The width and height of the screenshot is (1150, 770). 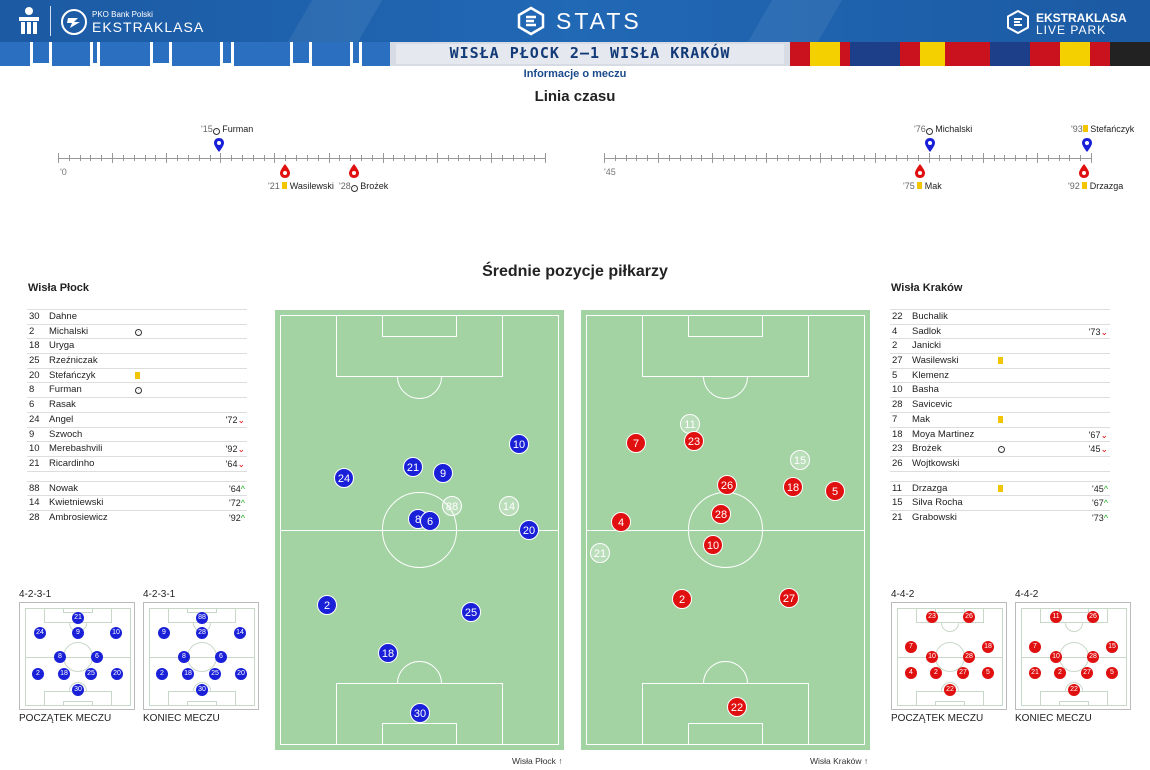 What do you see at coordinates (137, 404) in the screenshot?
I see `roster-row: 6 Rasak` at bounding box center [137, 404].